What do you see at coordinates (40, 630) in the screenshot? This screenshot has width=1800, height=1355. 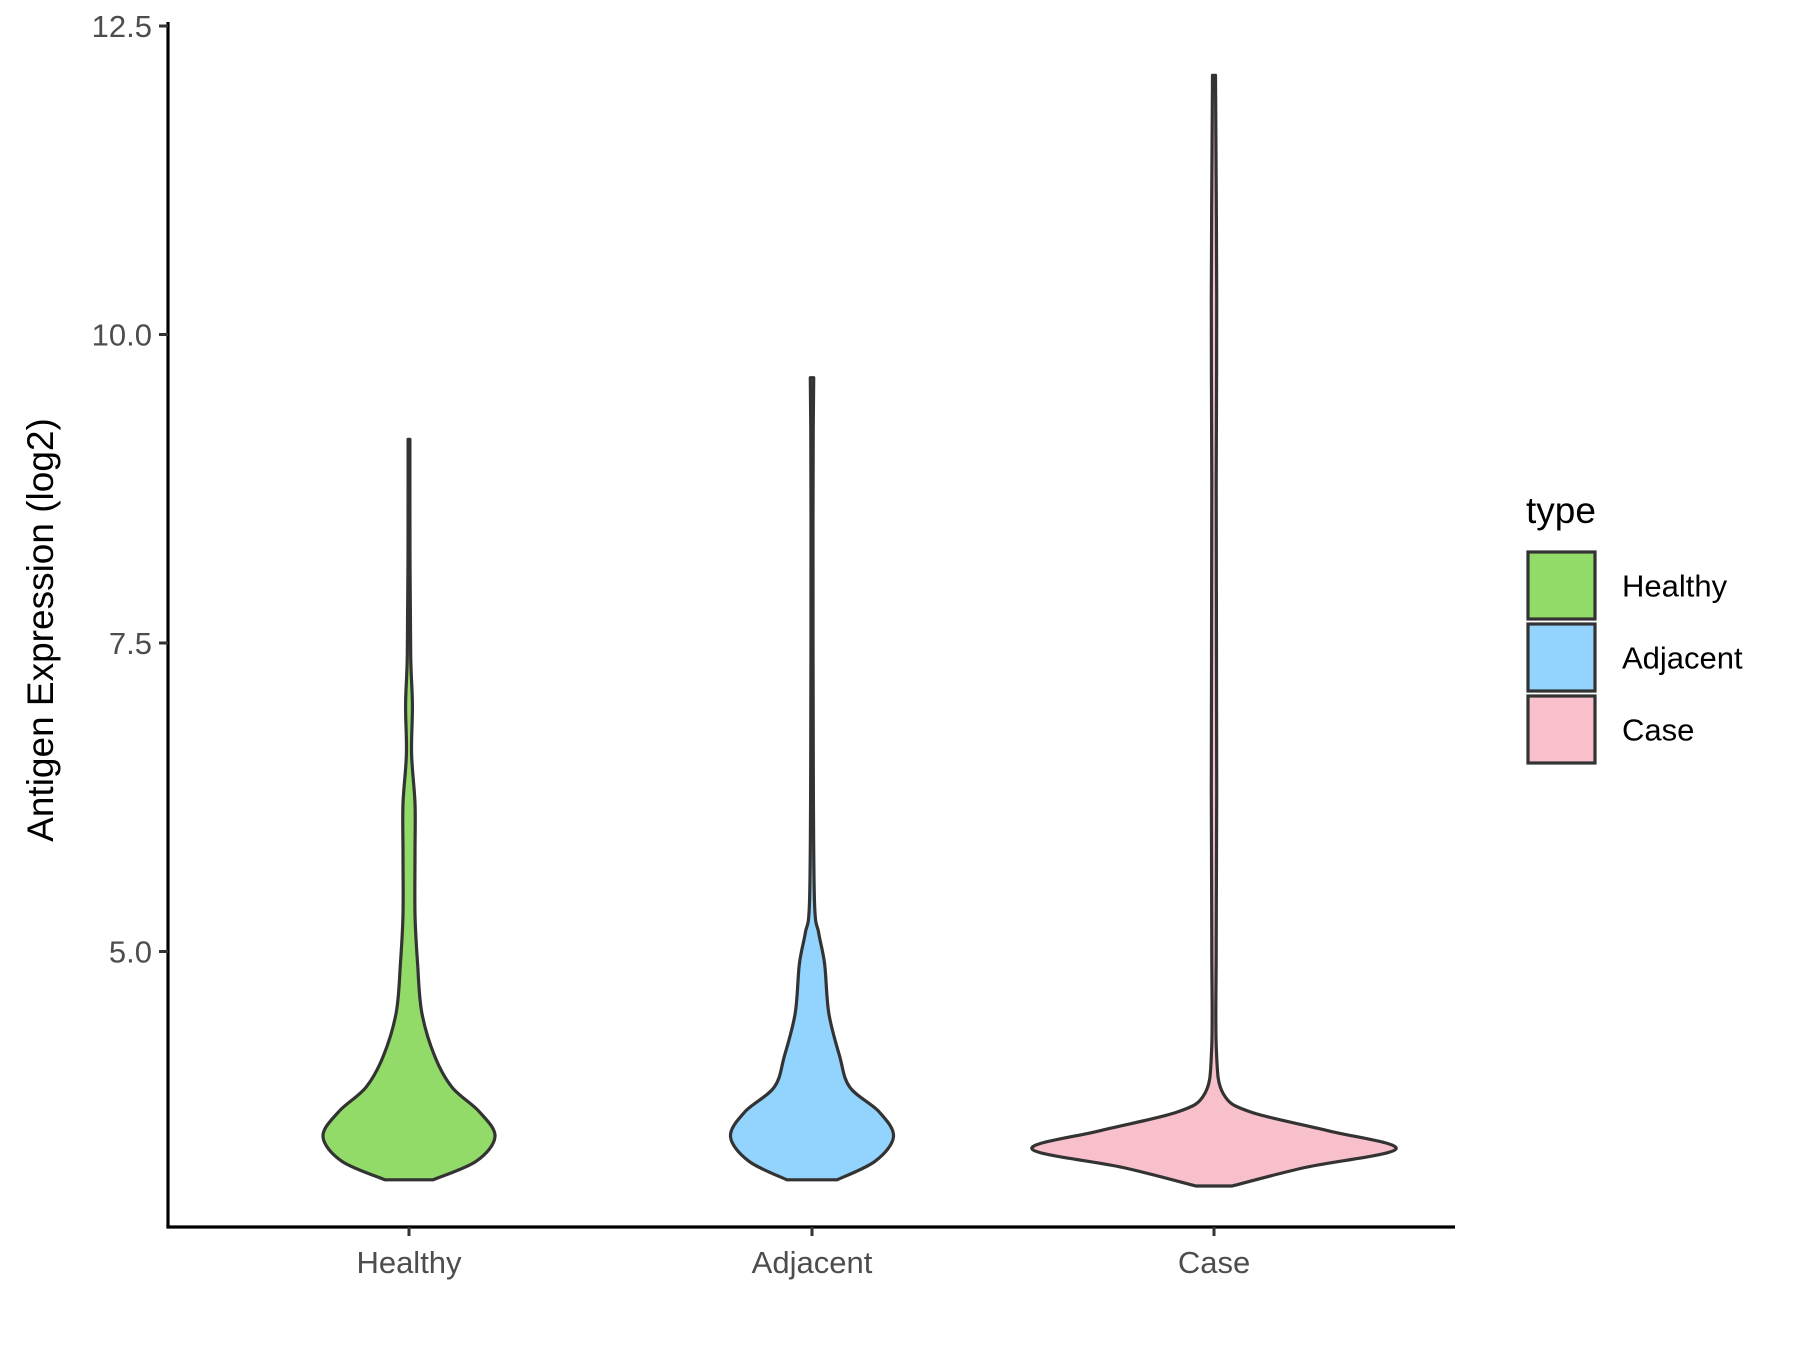 I see `y-axis-title: Antigen Expression (log2)` at bounding box center [40, 630].